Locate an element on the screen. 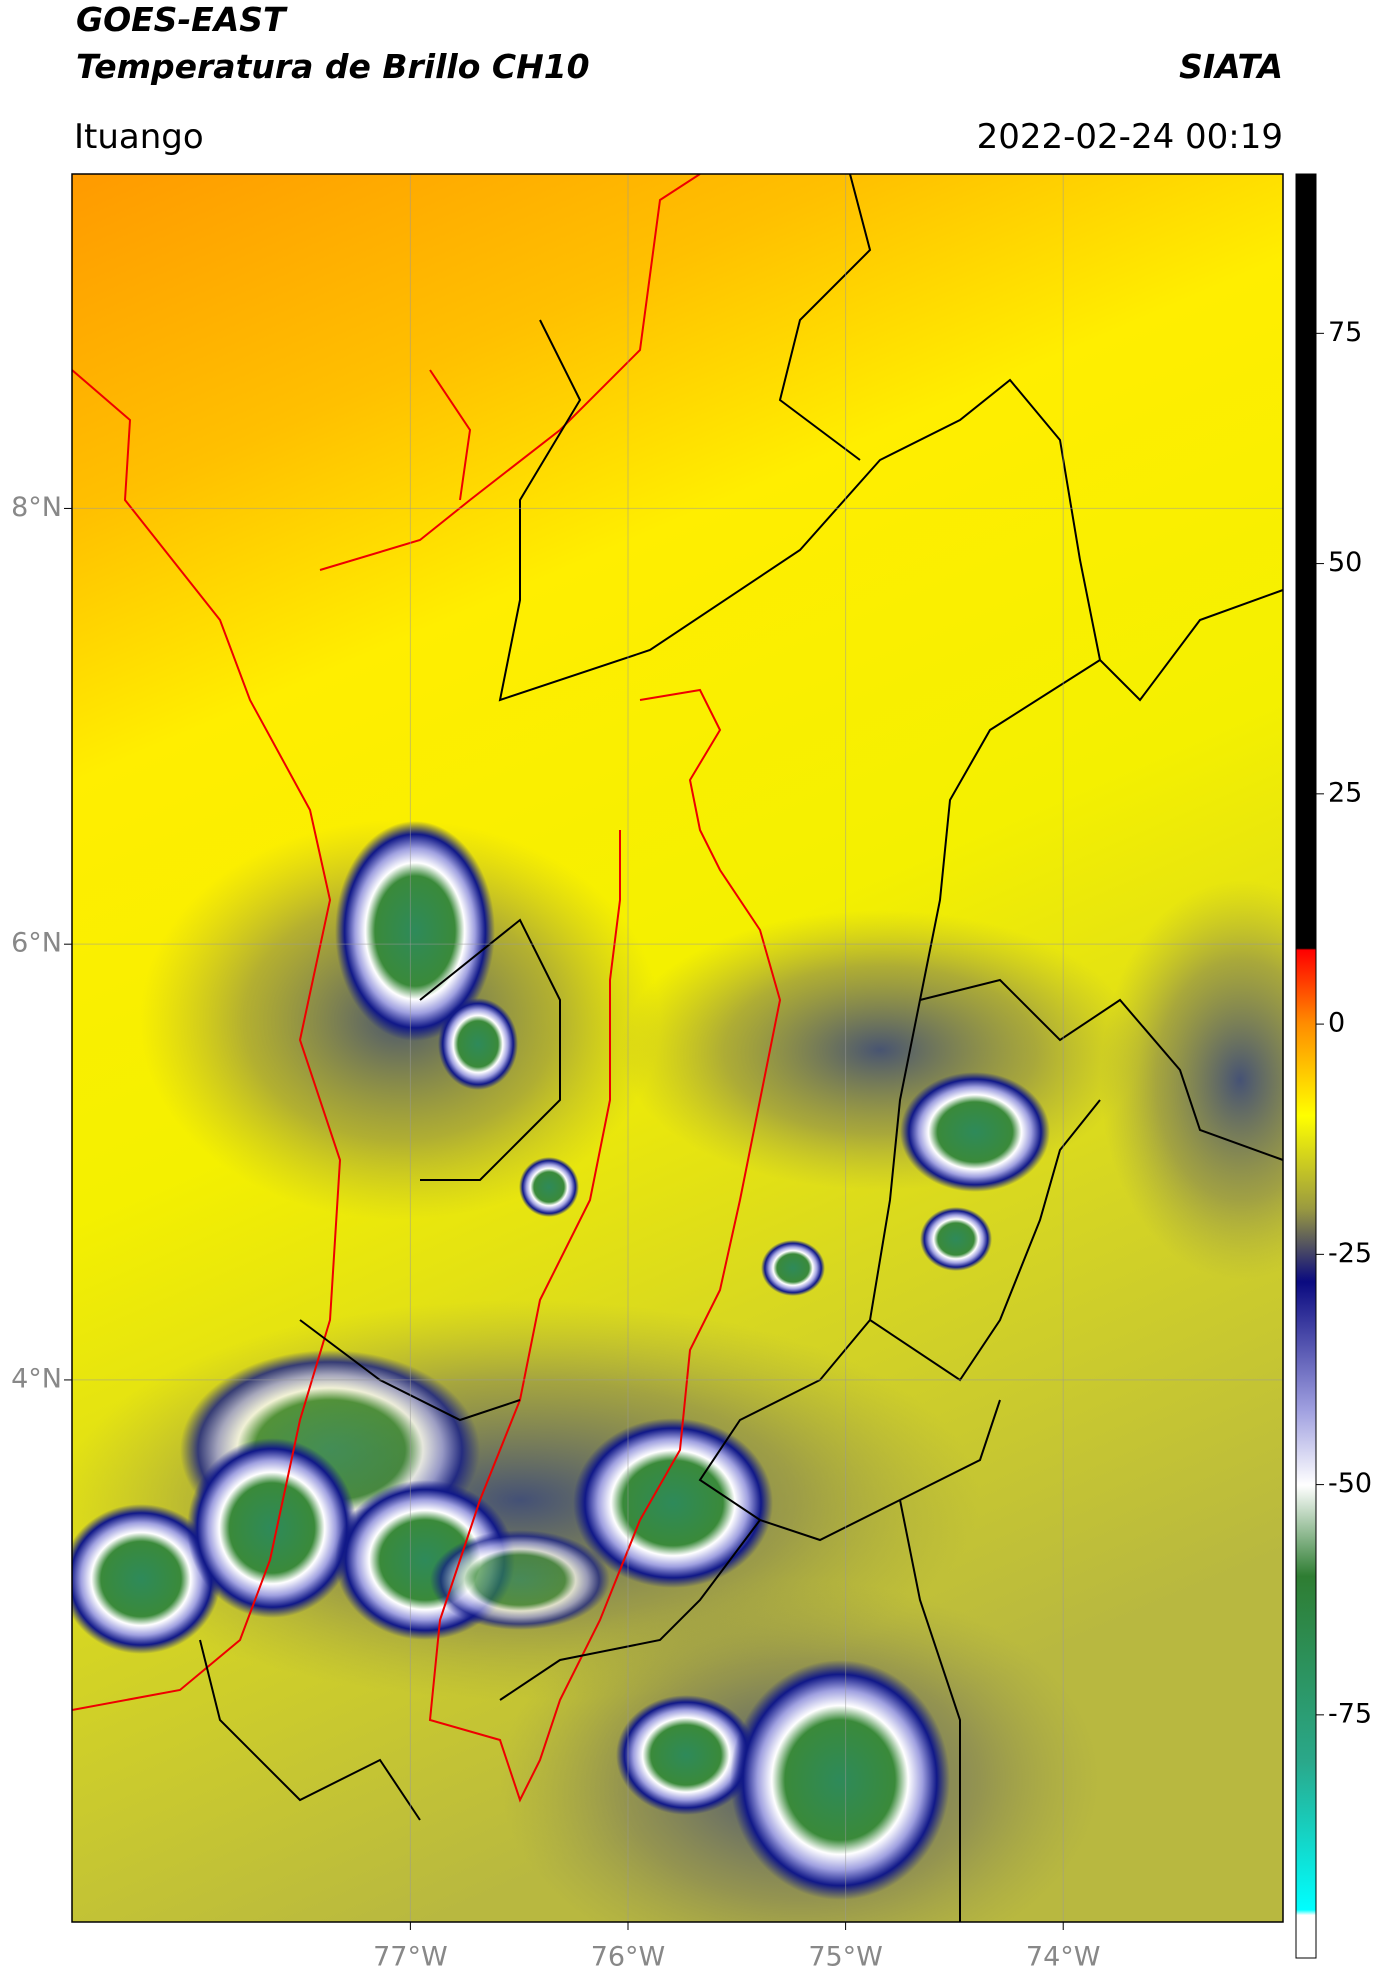 The height and width of the screenshot is (1981, 1384). colorbar-tick-label: -25 is located at coordinates (1350, 1253).